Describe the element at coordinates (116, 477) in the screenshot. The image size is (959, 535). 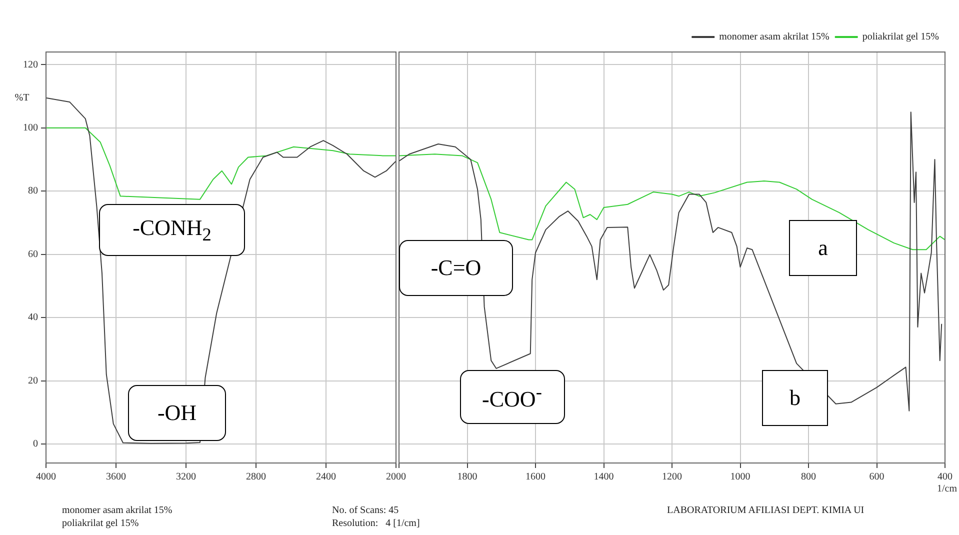
I see `x-tick-label: 3600` at that location.